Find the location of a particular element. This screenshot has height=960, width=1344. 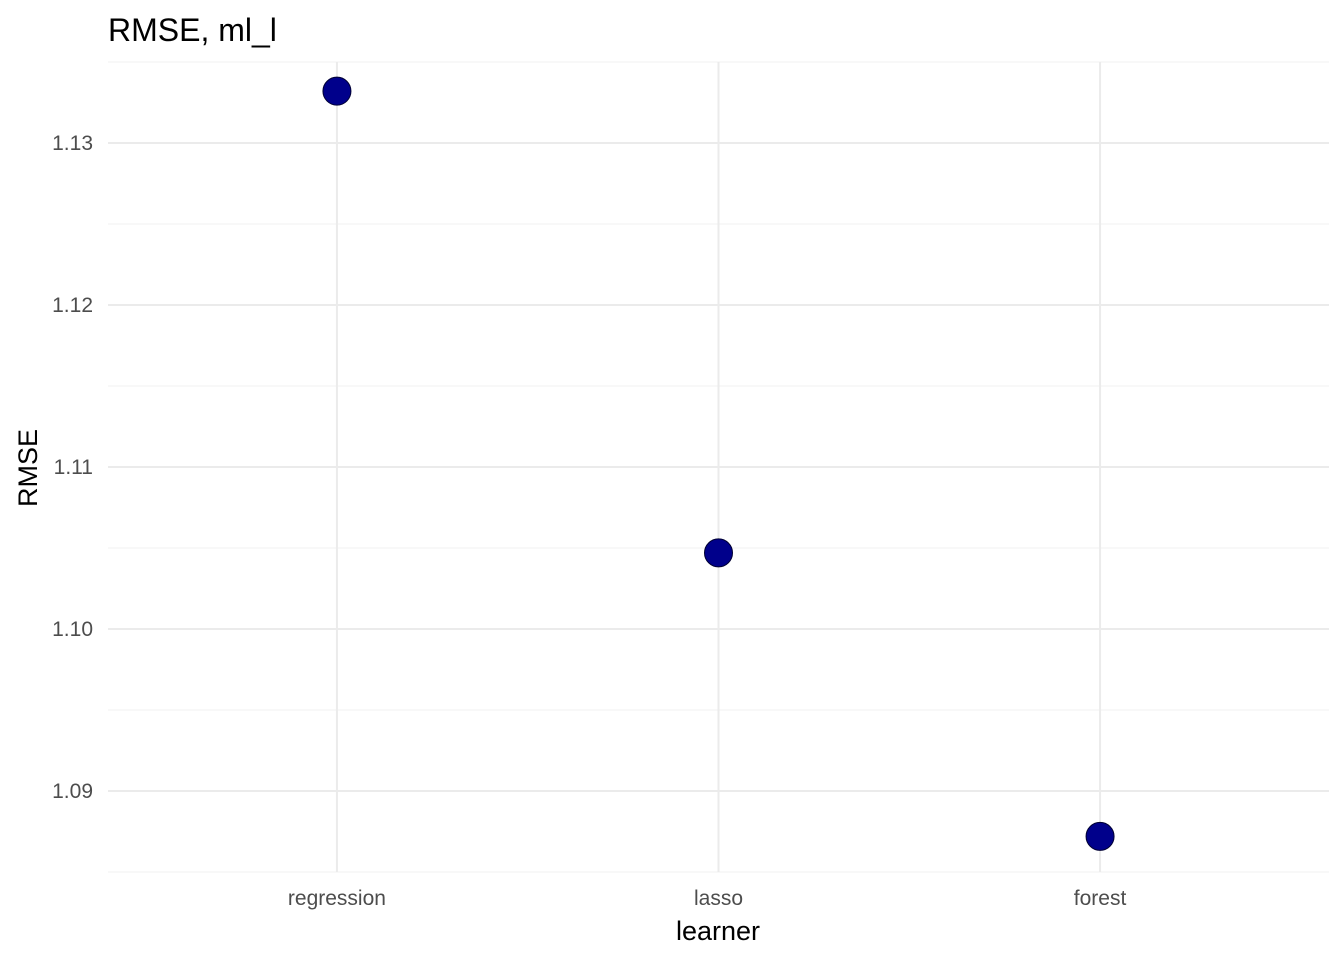

data-point-lasso is located at coordinates (718, 553).